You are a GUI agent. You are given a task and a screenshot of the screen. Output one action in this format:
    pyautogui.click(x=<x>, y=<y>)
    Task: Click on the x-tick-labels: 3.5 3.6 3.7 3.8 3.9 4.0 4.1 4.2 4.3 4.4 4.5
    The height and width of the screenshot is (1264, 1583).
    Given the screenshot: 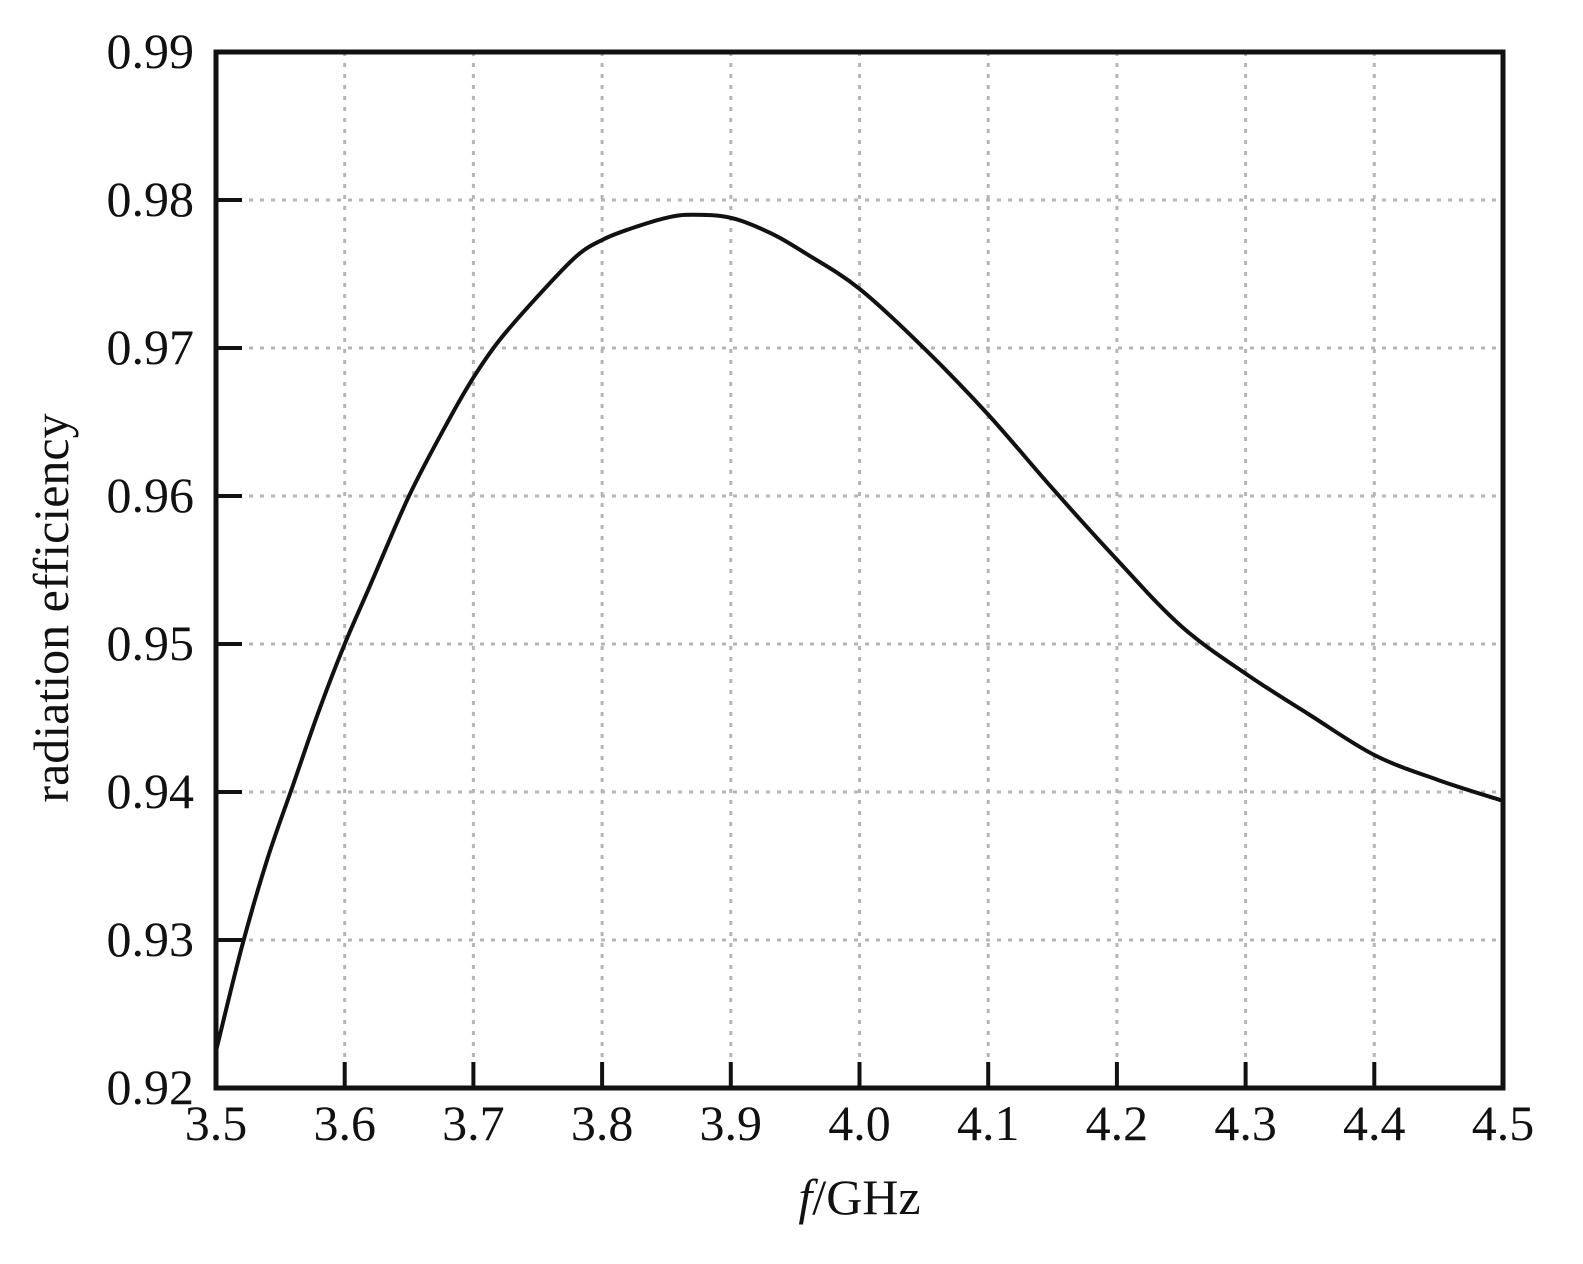 What is the action you would take?
    pyautogui.click(x=860, y=1123)
    